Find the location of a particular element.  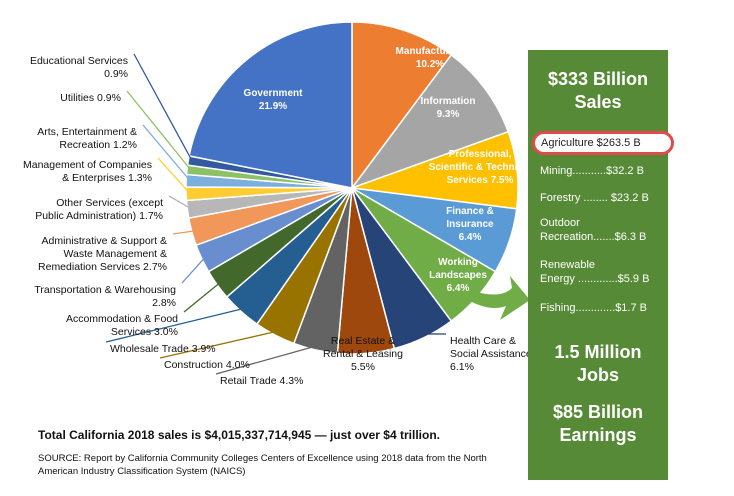

pie-slice-government is located at coordinates (270, 105).